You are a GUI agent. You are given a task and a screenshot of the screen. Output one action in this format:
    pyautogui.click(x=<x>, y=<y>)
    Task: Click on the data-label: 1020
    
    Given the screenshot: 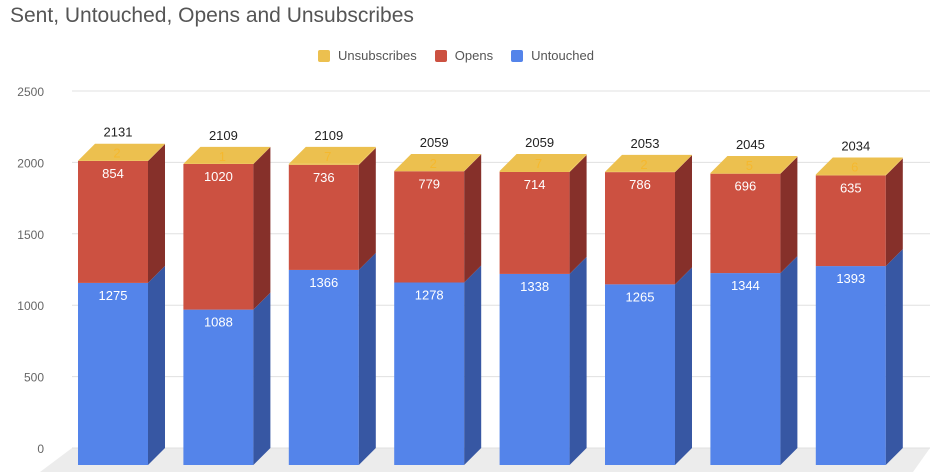 What is the action you would take?
    pyautogui.click(x=218, y=176)
    